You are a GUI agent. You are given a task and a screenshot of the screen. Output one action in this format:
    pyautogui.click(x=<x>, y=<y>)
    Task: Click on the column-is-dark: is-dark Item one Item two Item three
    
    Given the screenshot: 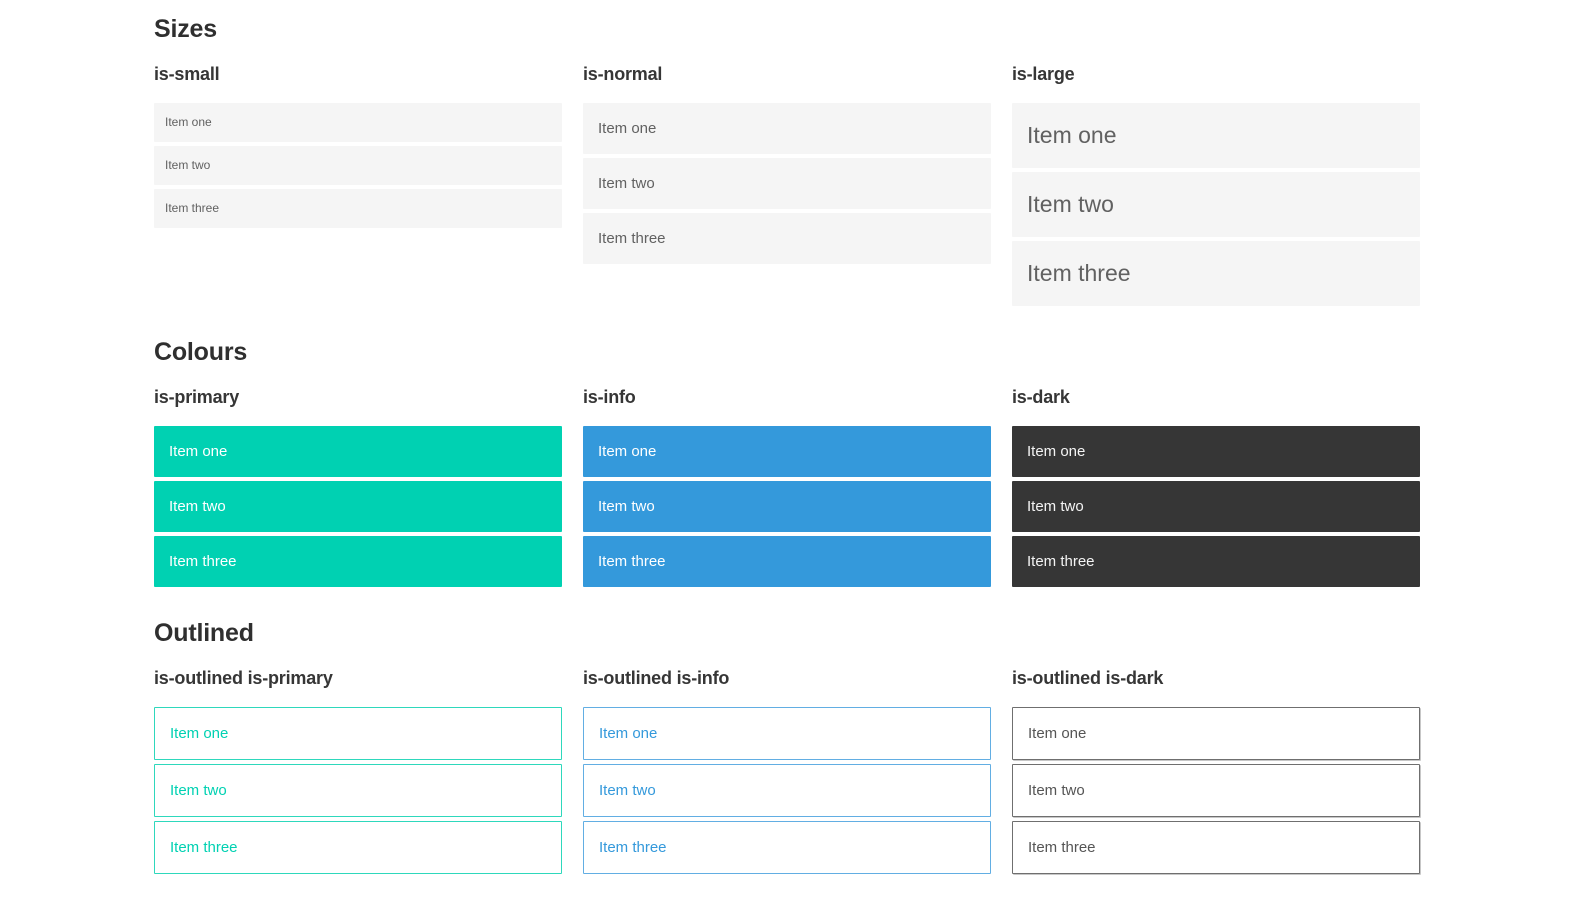 What is the action you would take?
    pyautogui.click(x=1216, y=479)
    